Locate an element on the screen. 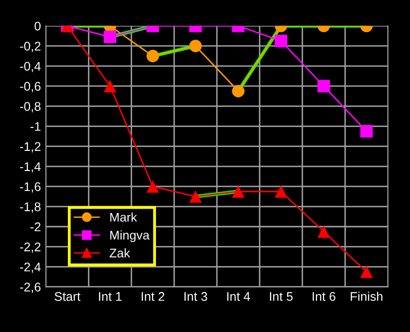 The image size is (410, 332). y-tick-label: -1,2 is located at coordinates (30, 147).